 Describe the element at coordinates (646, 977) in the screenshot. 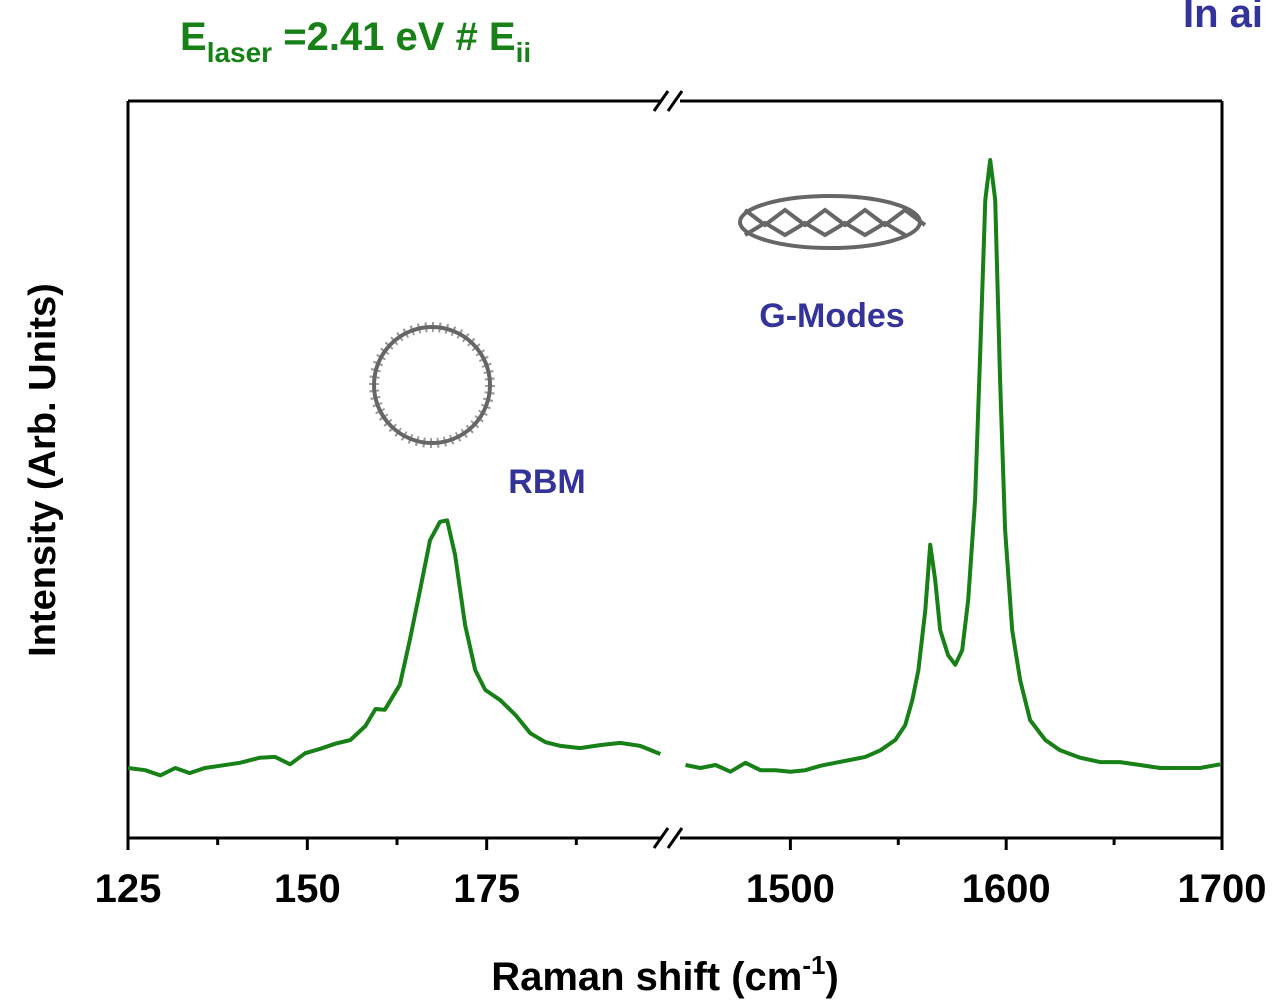

I see `x-label-part: Raman shift (cm` at that location.